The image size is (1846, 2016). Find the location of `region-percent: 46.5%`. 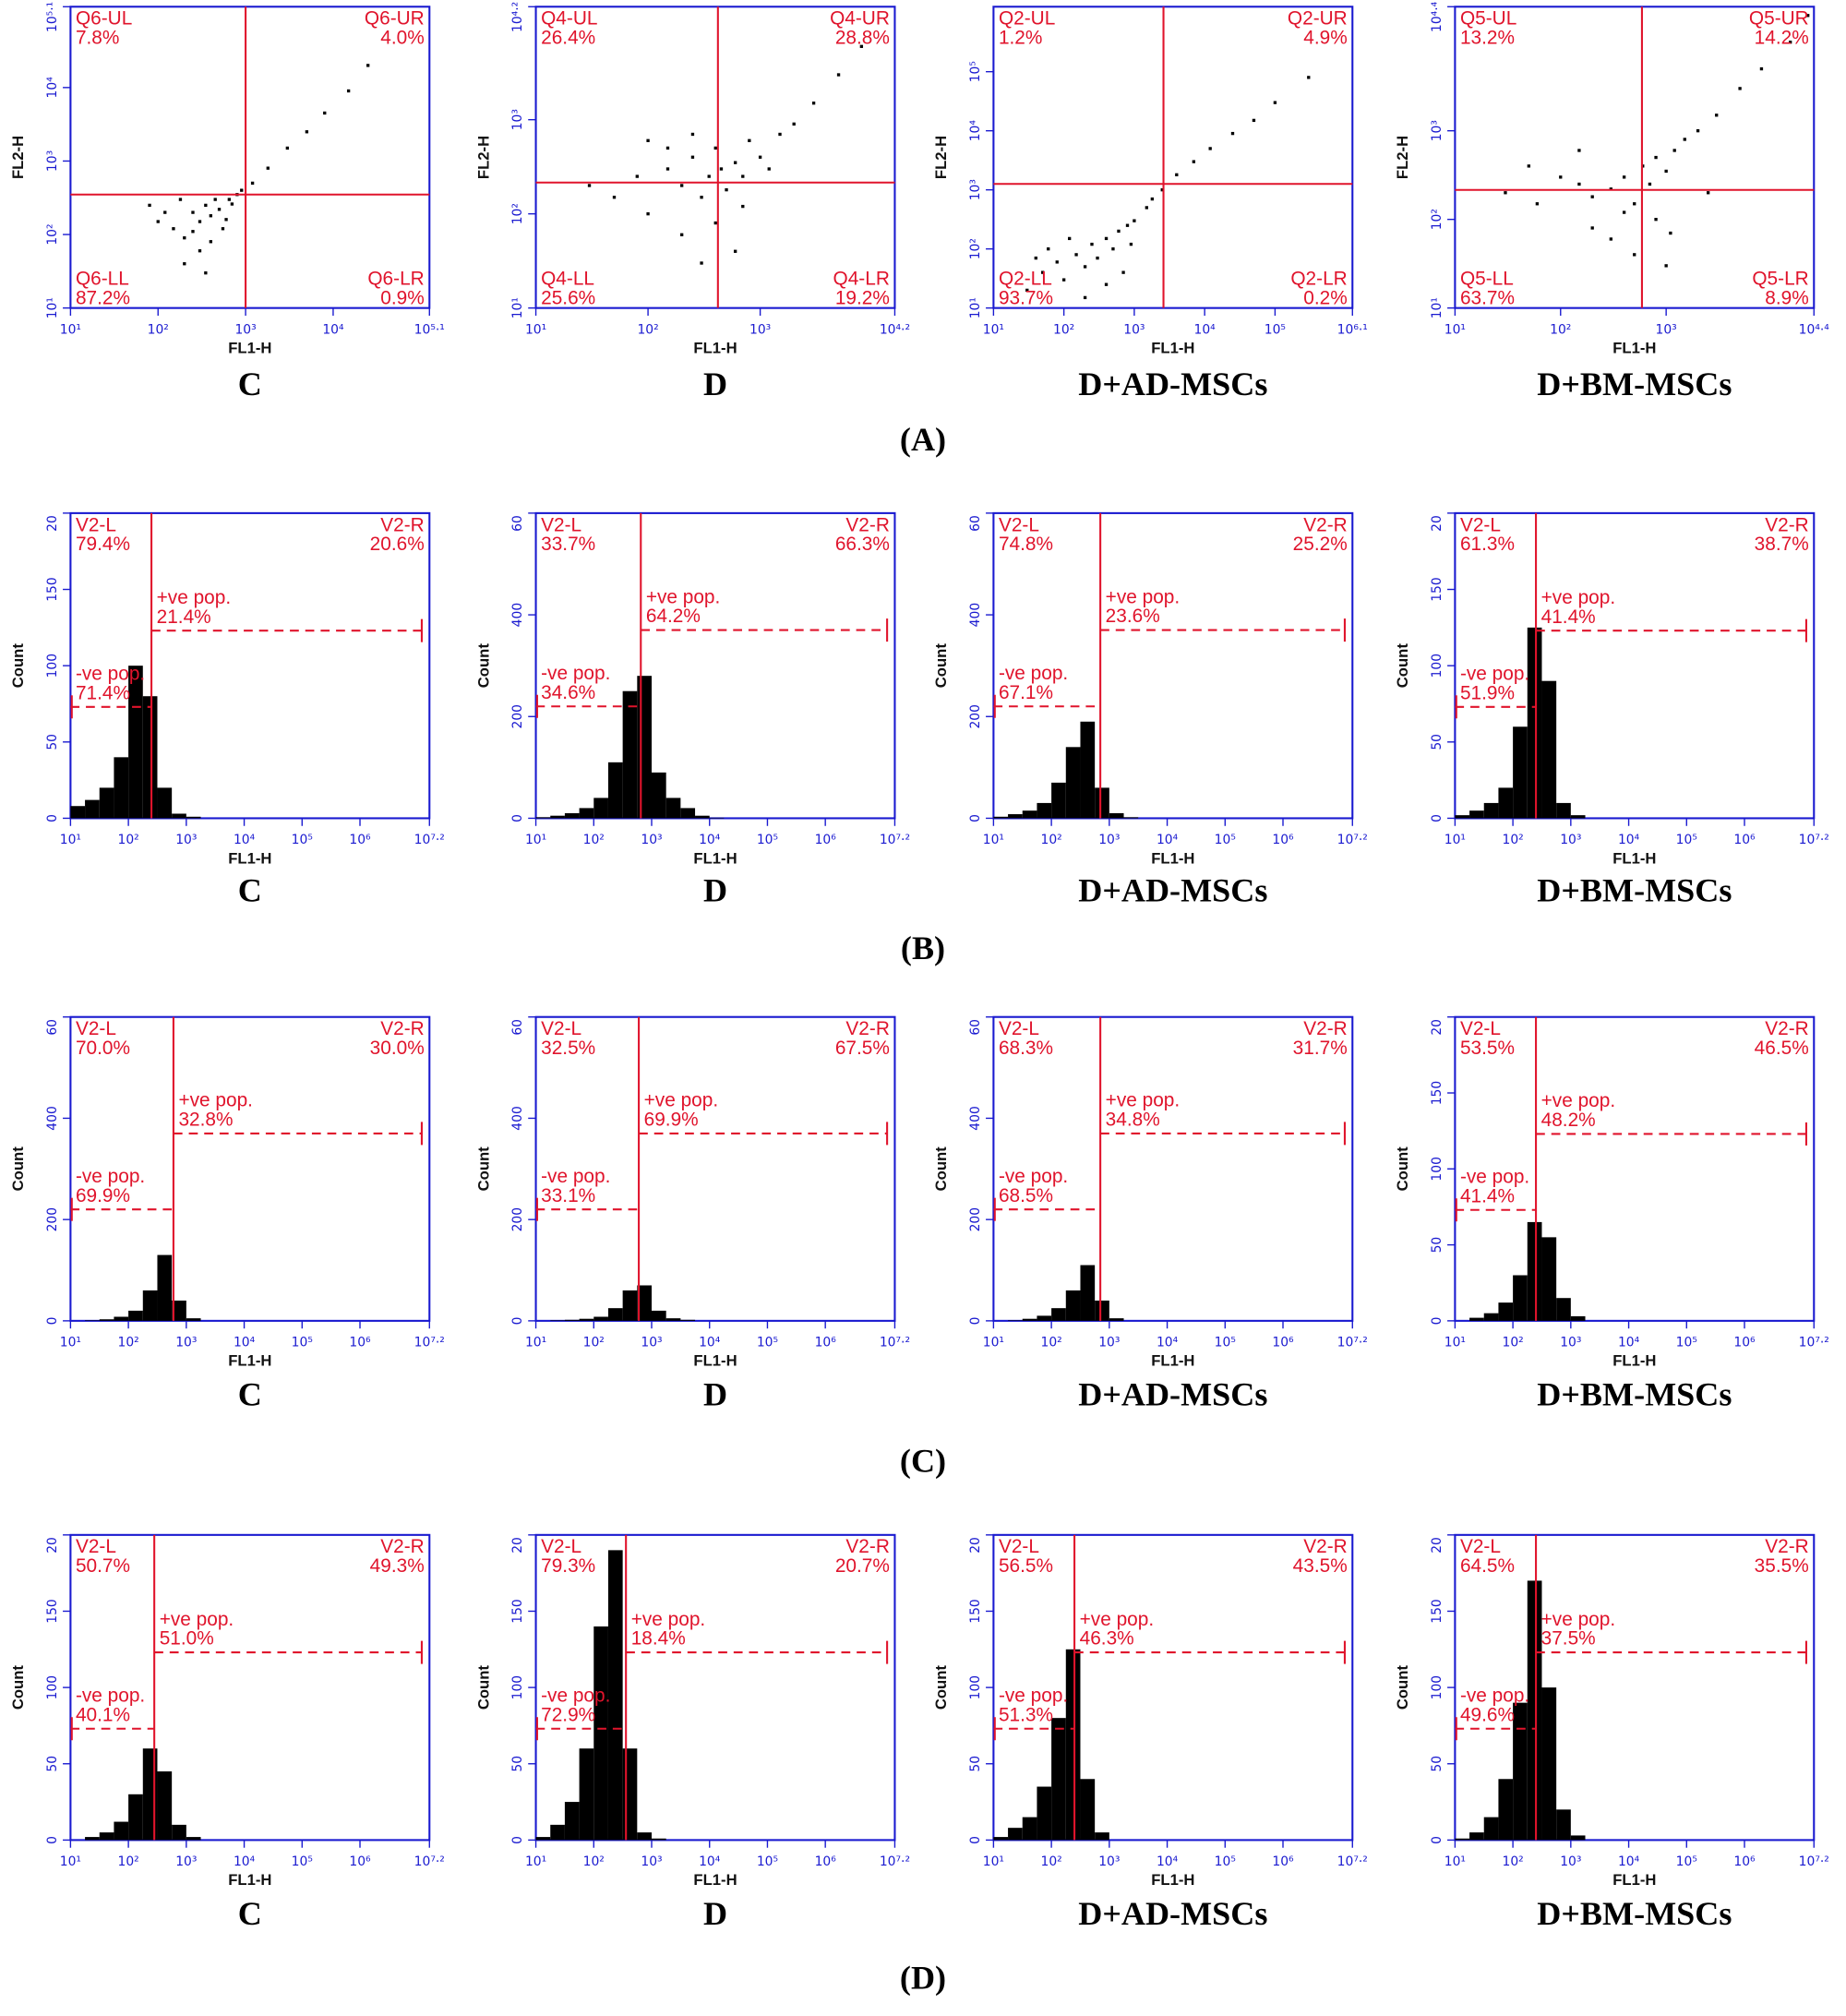

region-percent: 46.5% is located at coordinates (1782, 1048).